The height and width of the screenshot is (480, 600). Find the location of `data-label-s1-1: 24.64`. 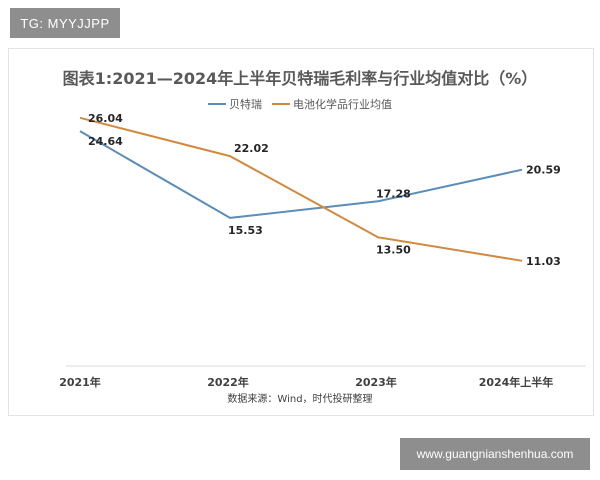

data-label-s1-1: 24.64 is located at coordinates (105, 141).